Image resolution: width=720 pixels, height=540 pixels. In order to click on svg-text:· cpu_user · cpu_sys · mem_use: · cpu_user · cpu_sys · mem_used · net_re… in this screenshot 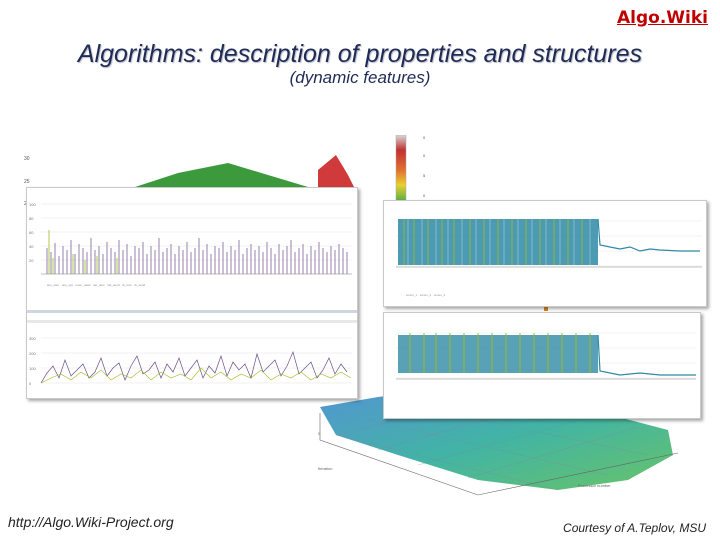, I will do `click(95, 285)`.